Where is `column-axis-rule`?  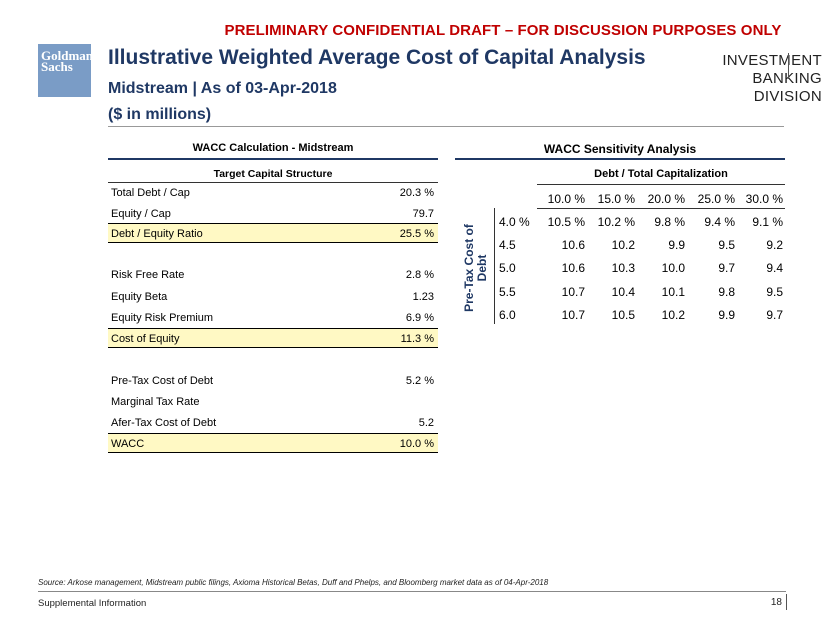
column-axis-rule is located at coordinates (661, 184).